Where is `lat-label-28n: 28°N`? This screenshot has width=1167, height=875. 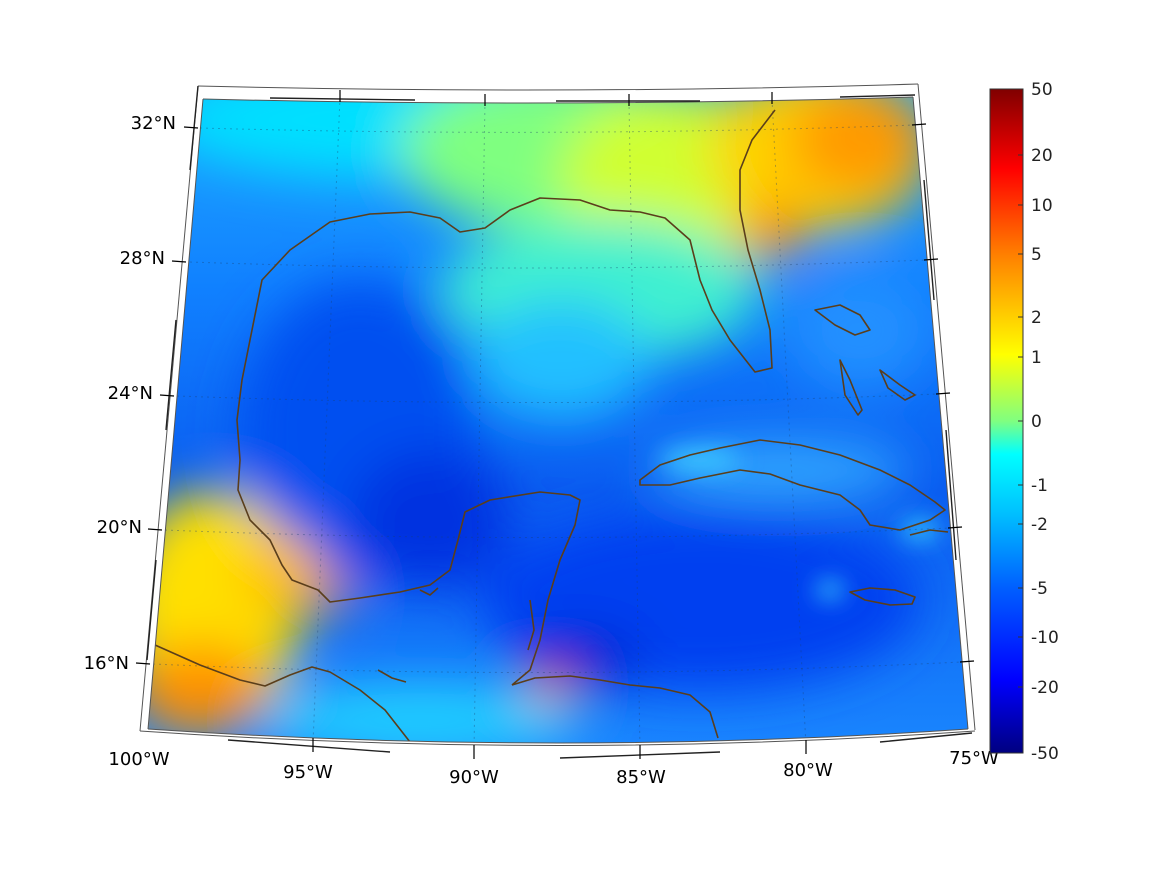
lat-label-28n: 28°N is located at coordinates (142, 258).